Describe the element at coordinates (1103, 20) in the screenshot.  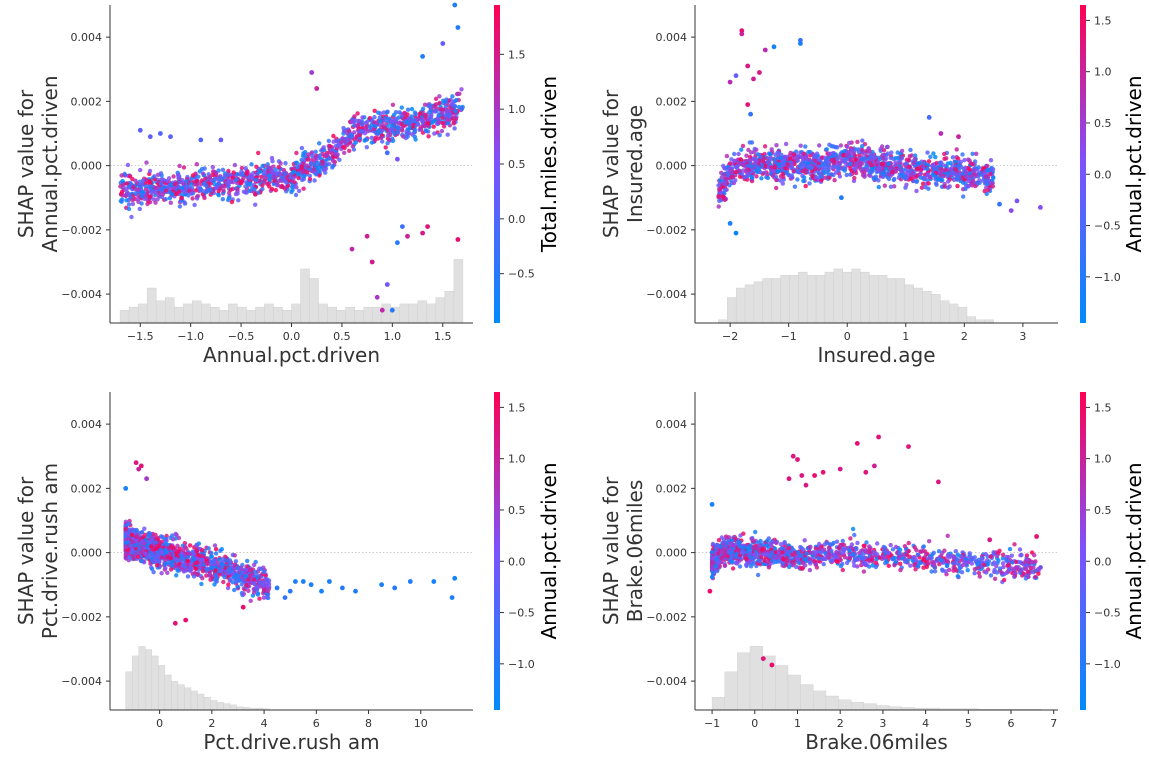
I see `colorbar-tick-label: 1.5` at that location.